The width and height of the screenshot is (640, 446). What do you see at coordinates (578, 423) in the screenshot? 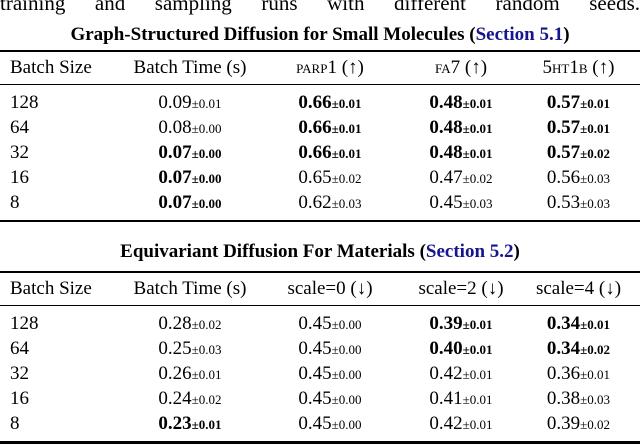
I see `metric-cell: 0.39±0.02` at bounding box center [578, 423].